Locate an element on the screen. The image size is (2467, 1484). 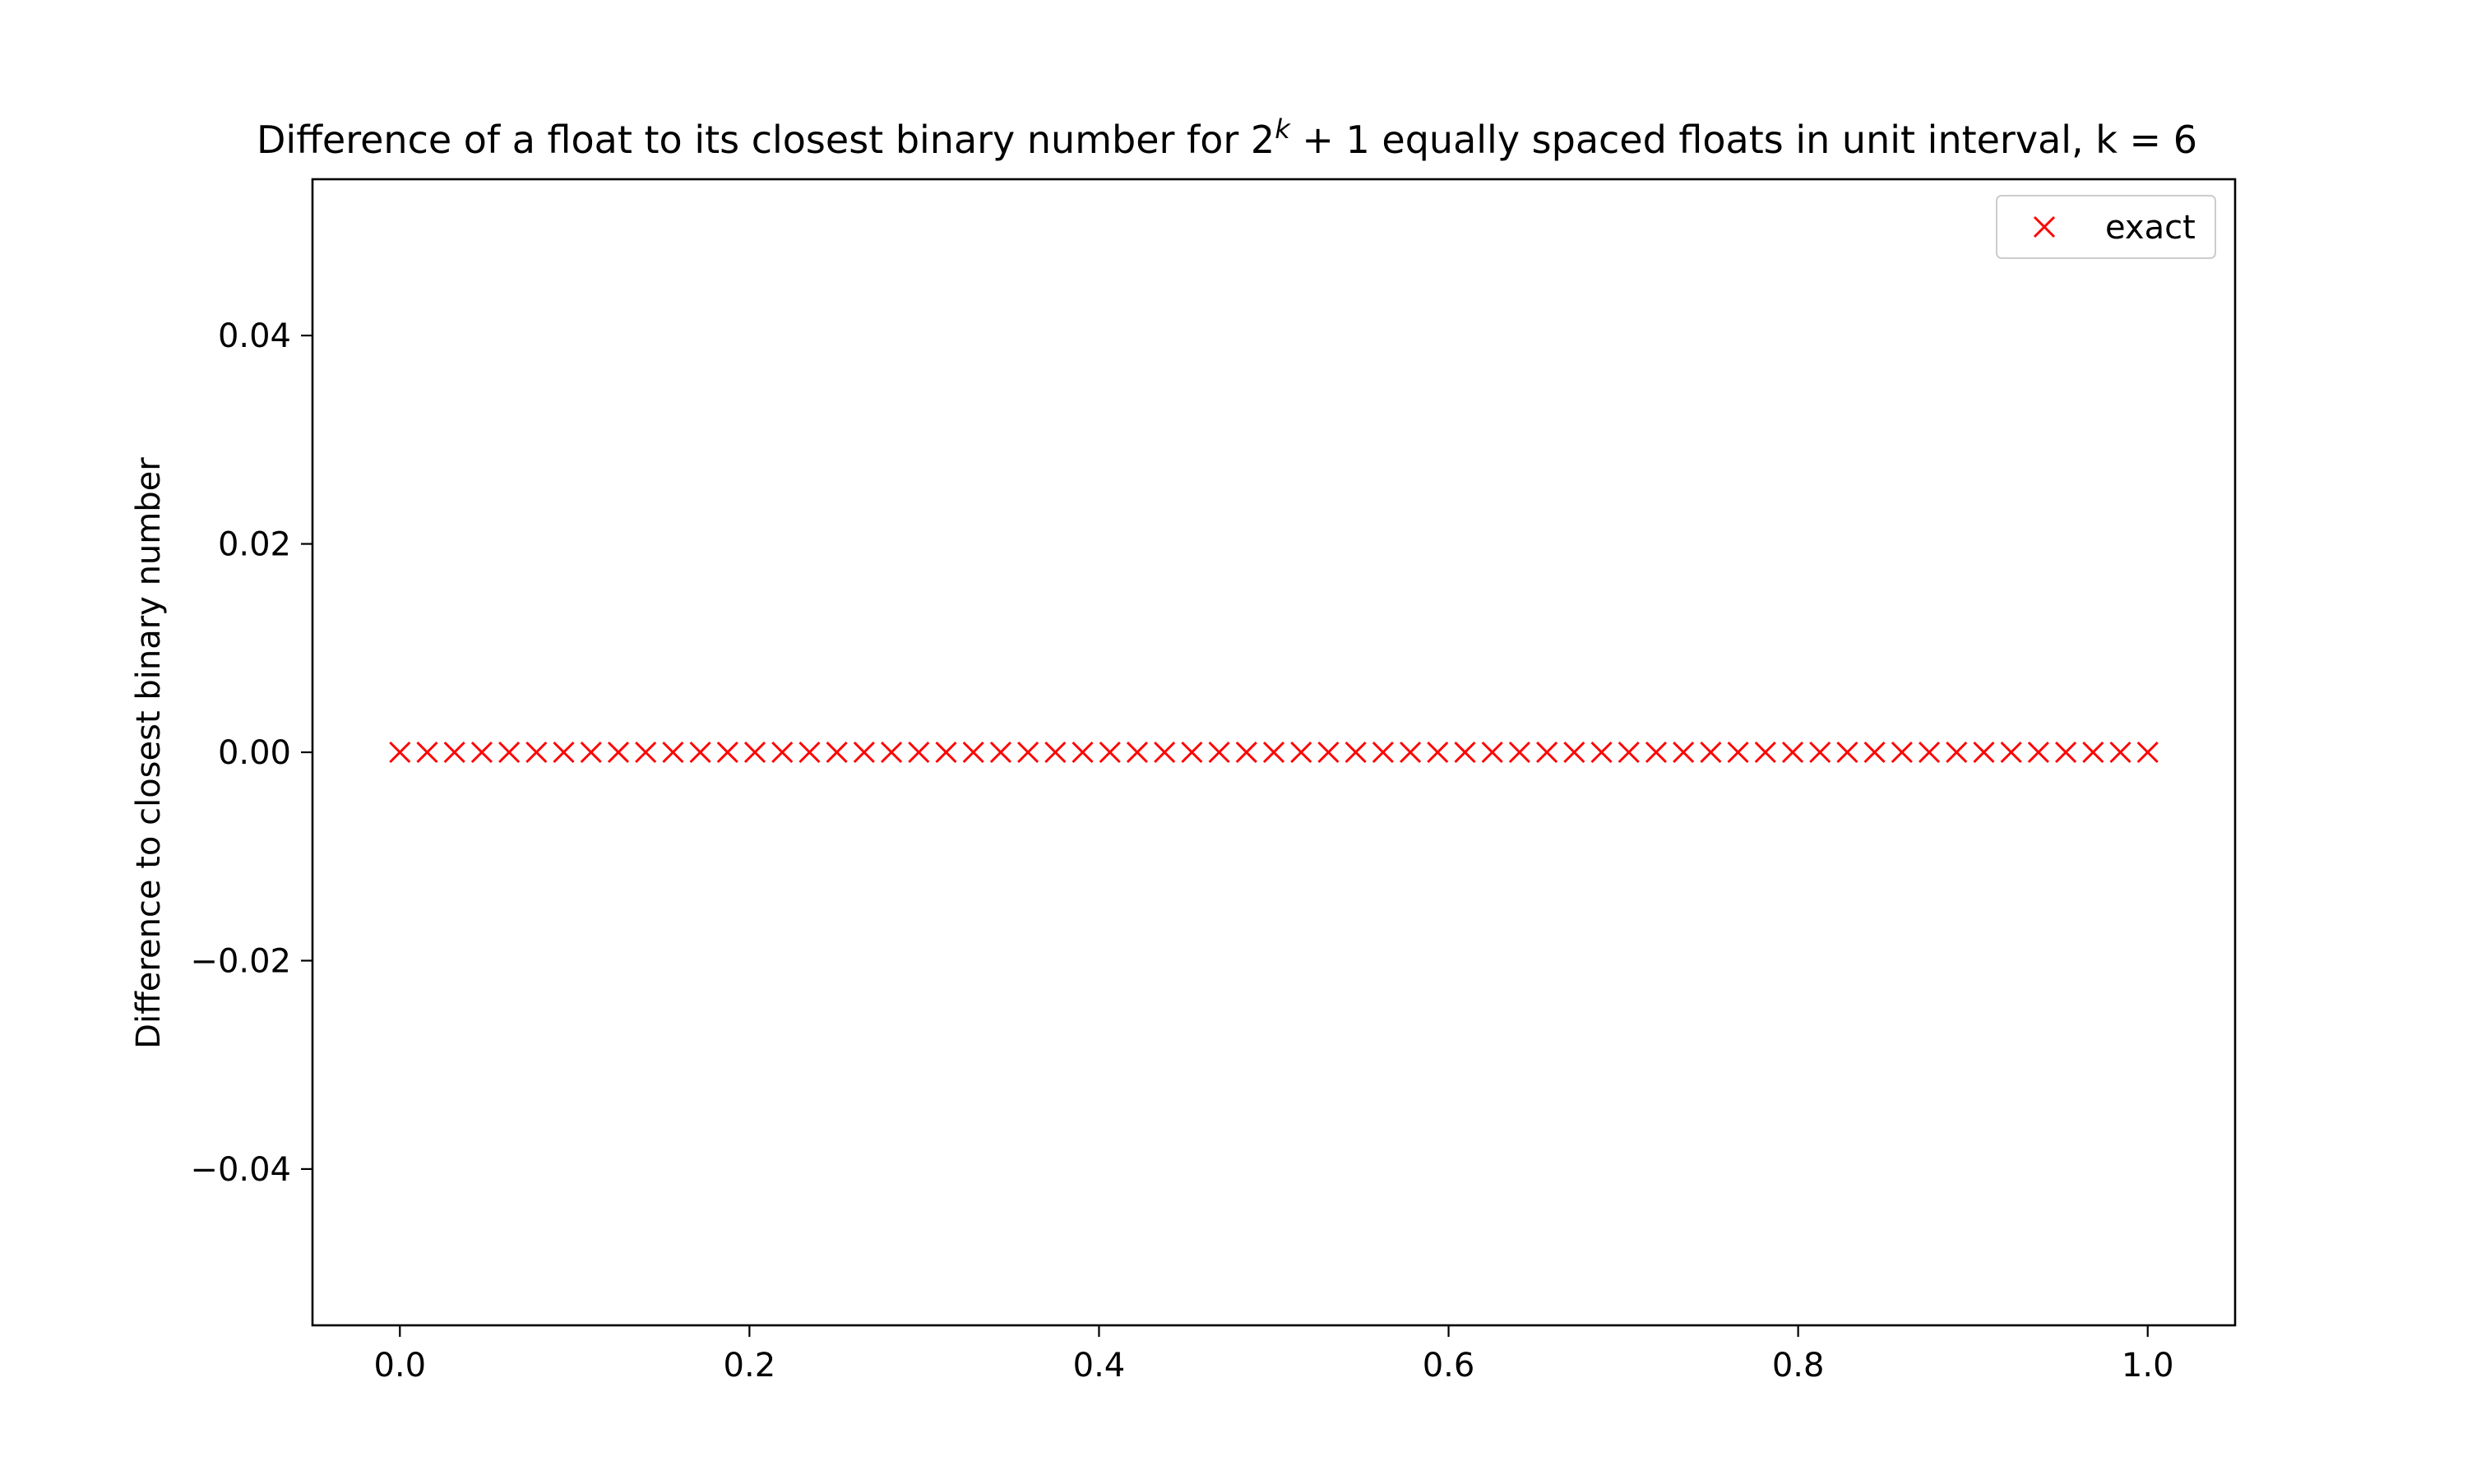
chart-title-exponent: k is located at coordinates (1283, 129).